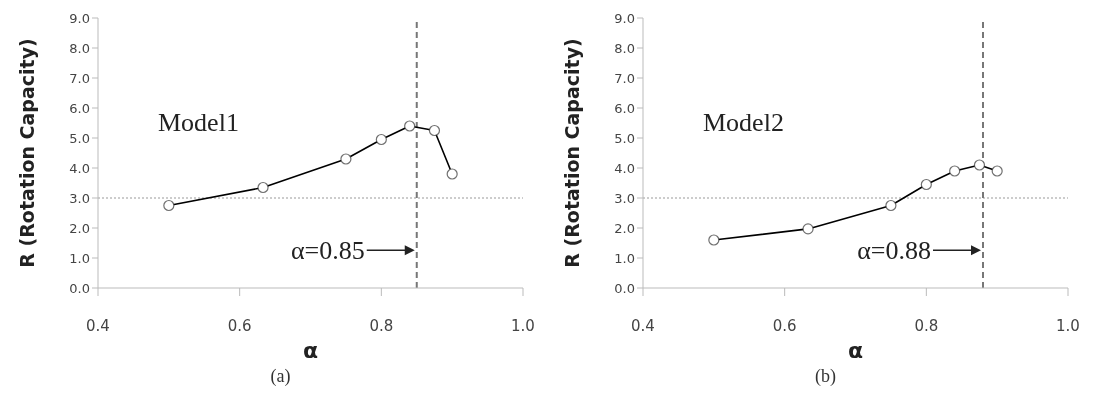 The width and height of the screenshot is (1100, 410). What do you see at coordinates (894, 250) in the screenshot?
I see `ref-line-label: α=0.88` at bounding box center [894, 250].